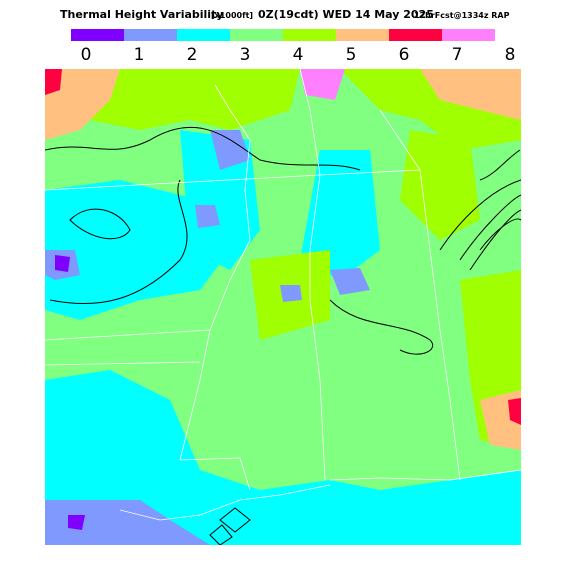 This screenshot has width=568, height=568. What do you see at coordinates (457, 55) in the screenshot?
I see `legend-label: 7` at bounding box center [457, 55].